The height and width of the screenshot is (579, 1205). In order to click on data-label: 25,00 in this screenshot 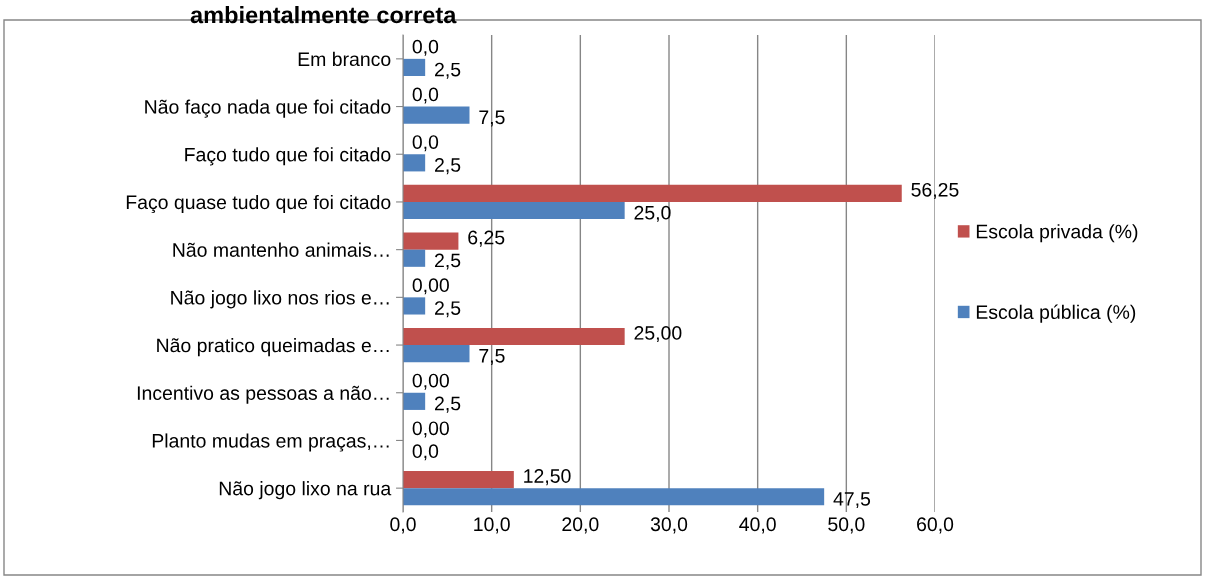, I will do `click(658, 334)`.